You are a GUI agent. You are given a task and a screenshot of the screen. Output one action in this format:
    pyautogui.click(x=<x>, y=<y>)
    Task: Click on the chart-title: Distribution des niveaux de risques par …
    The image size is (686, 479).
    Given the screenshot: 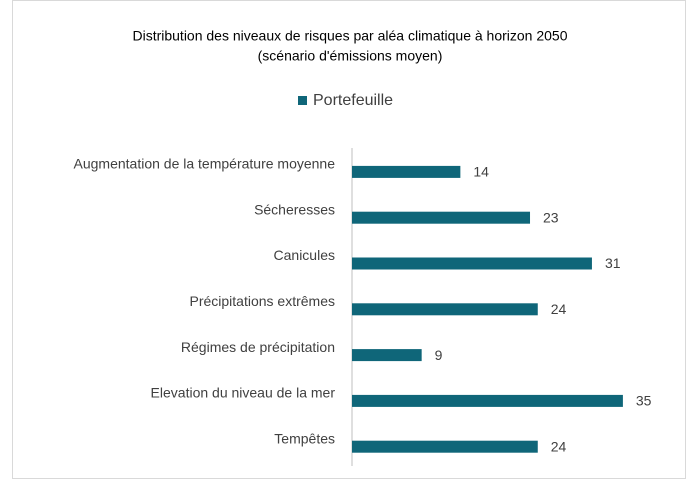 What is the action you would take?
    pyautogui.click(x=349, y=36)
    